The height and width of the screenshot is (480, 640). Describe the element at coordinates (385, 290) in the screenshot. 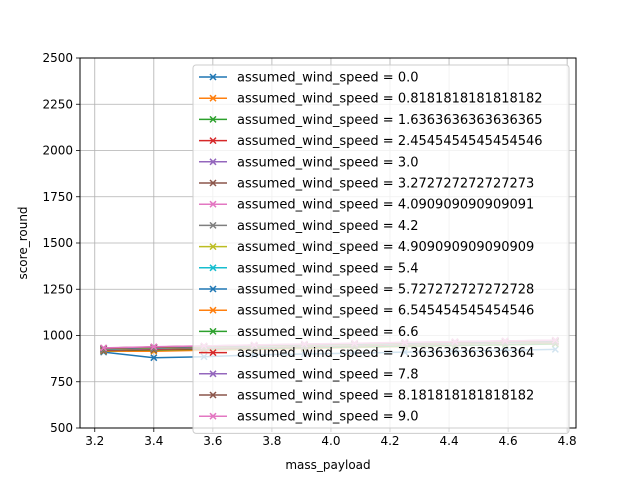

I see `legend-label: assumed_wind_speed = 5.727272727272728` at that location.